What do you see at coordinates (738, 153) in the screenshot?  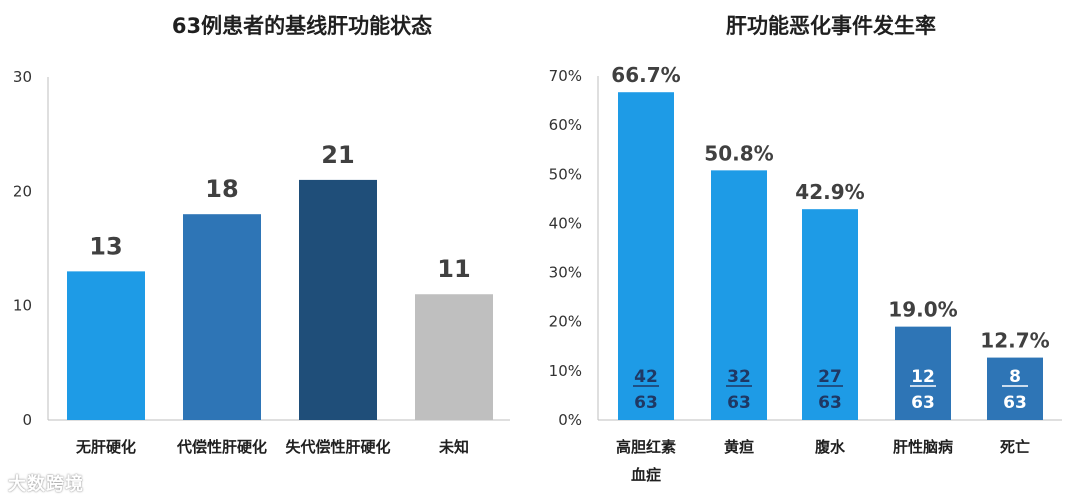 I see `chart-2-data-label: 50.8%` at bounding box center [738, 153].